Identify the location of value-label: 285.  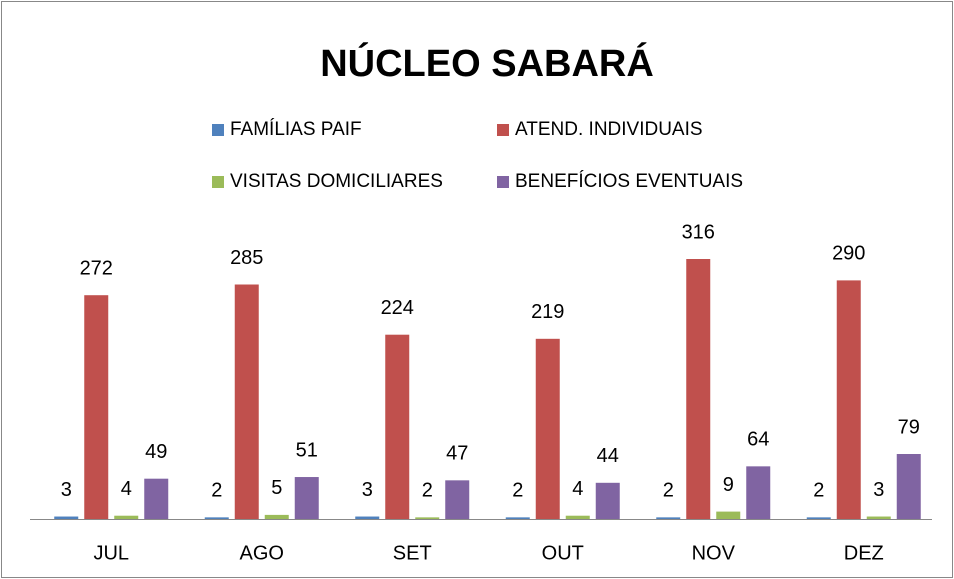
(246, 258).